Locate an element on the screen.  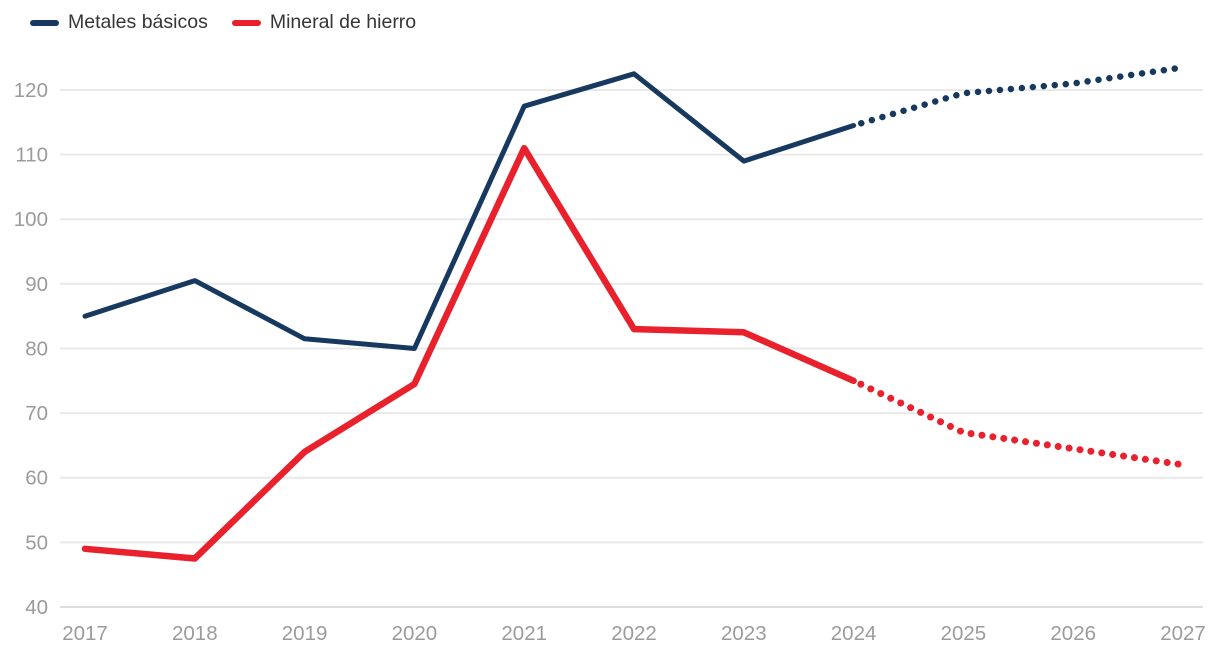
legend-swatch-metales-basicos is located at coordinates (44, 22).